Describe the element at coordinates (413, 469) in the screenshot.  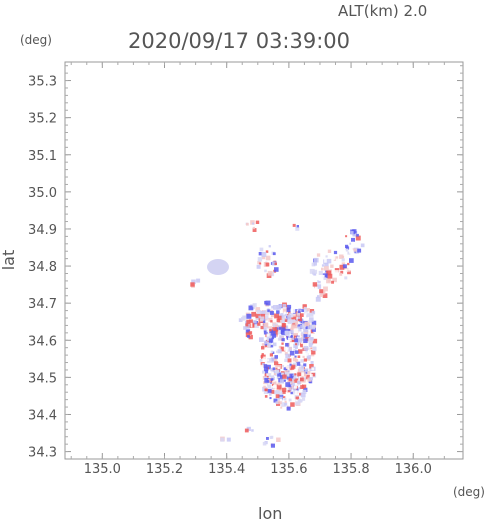
I see `x-tick-label: 136.0` at that location.